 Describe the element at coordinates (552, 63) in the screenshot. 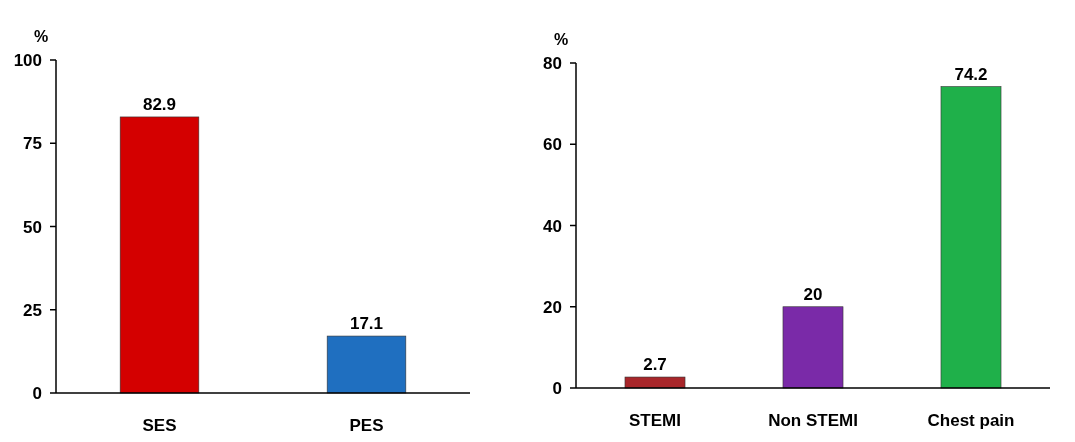

I see `y-tick-label: 80` at that location.